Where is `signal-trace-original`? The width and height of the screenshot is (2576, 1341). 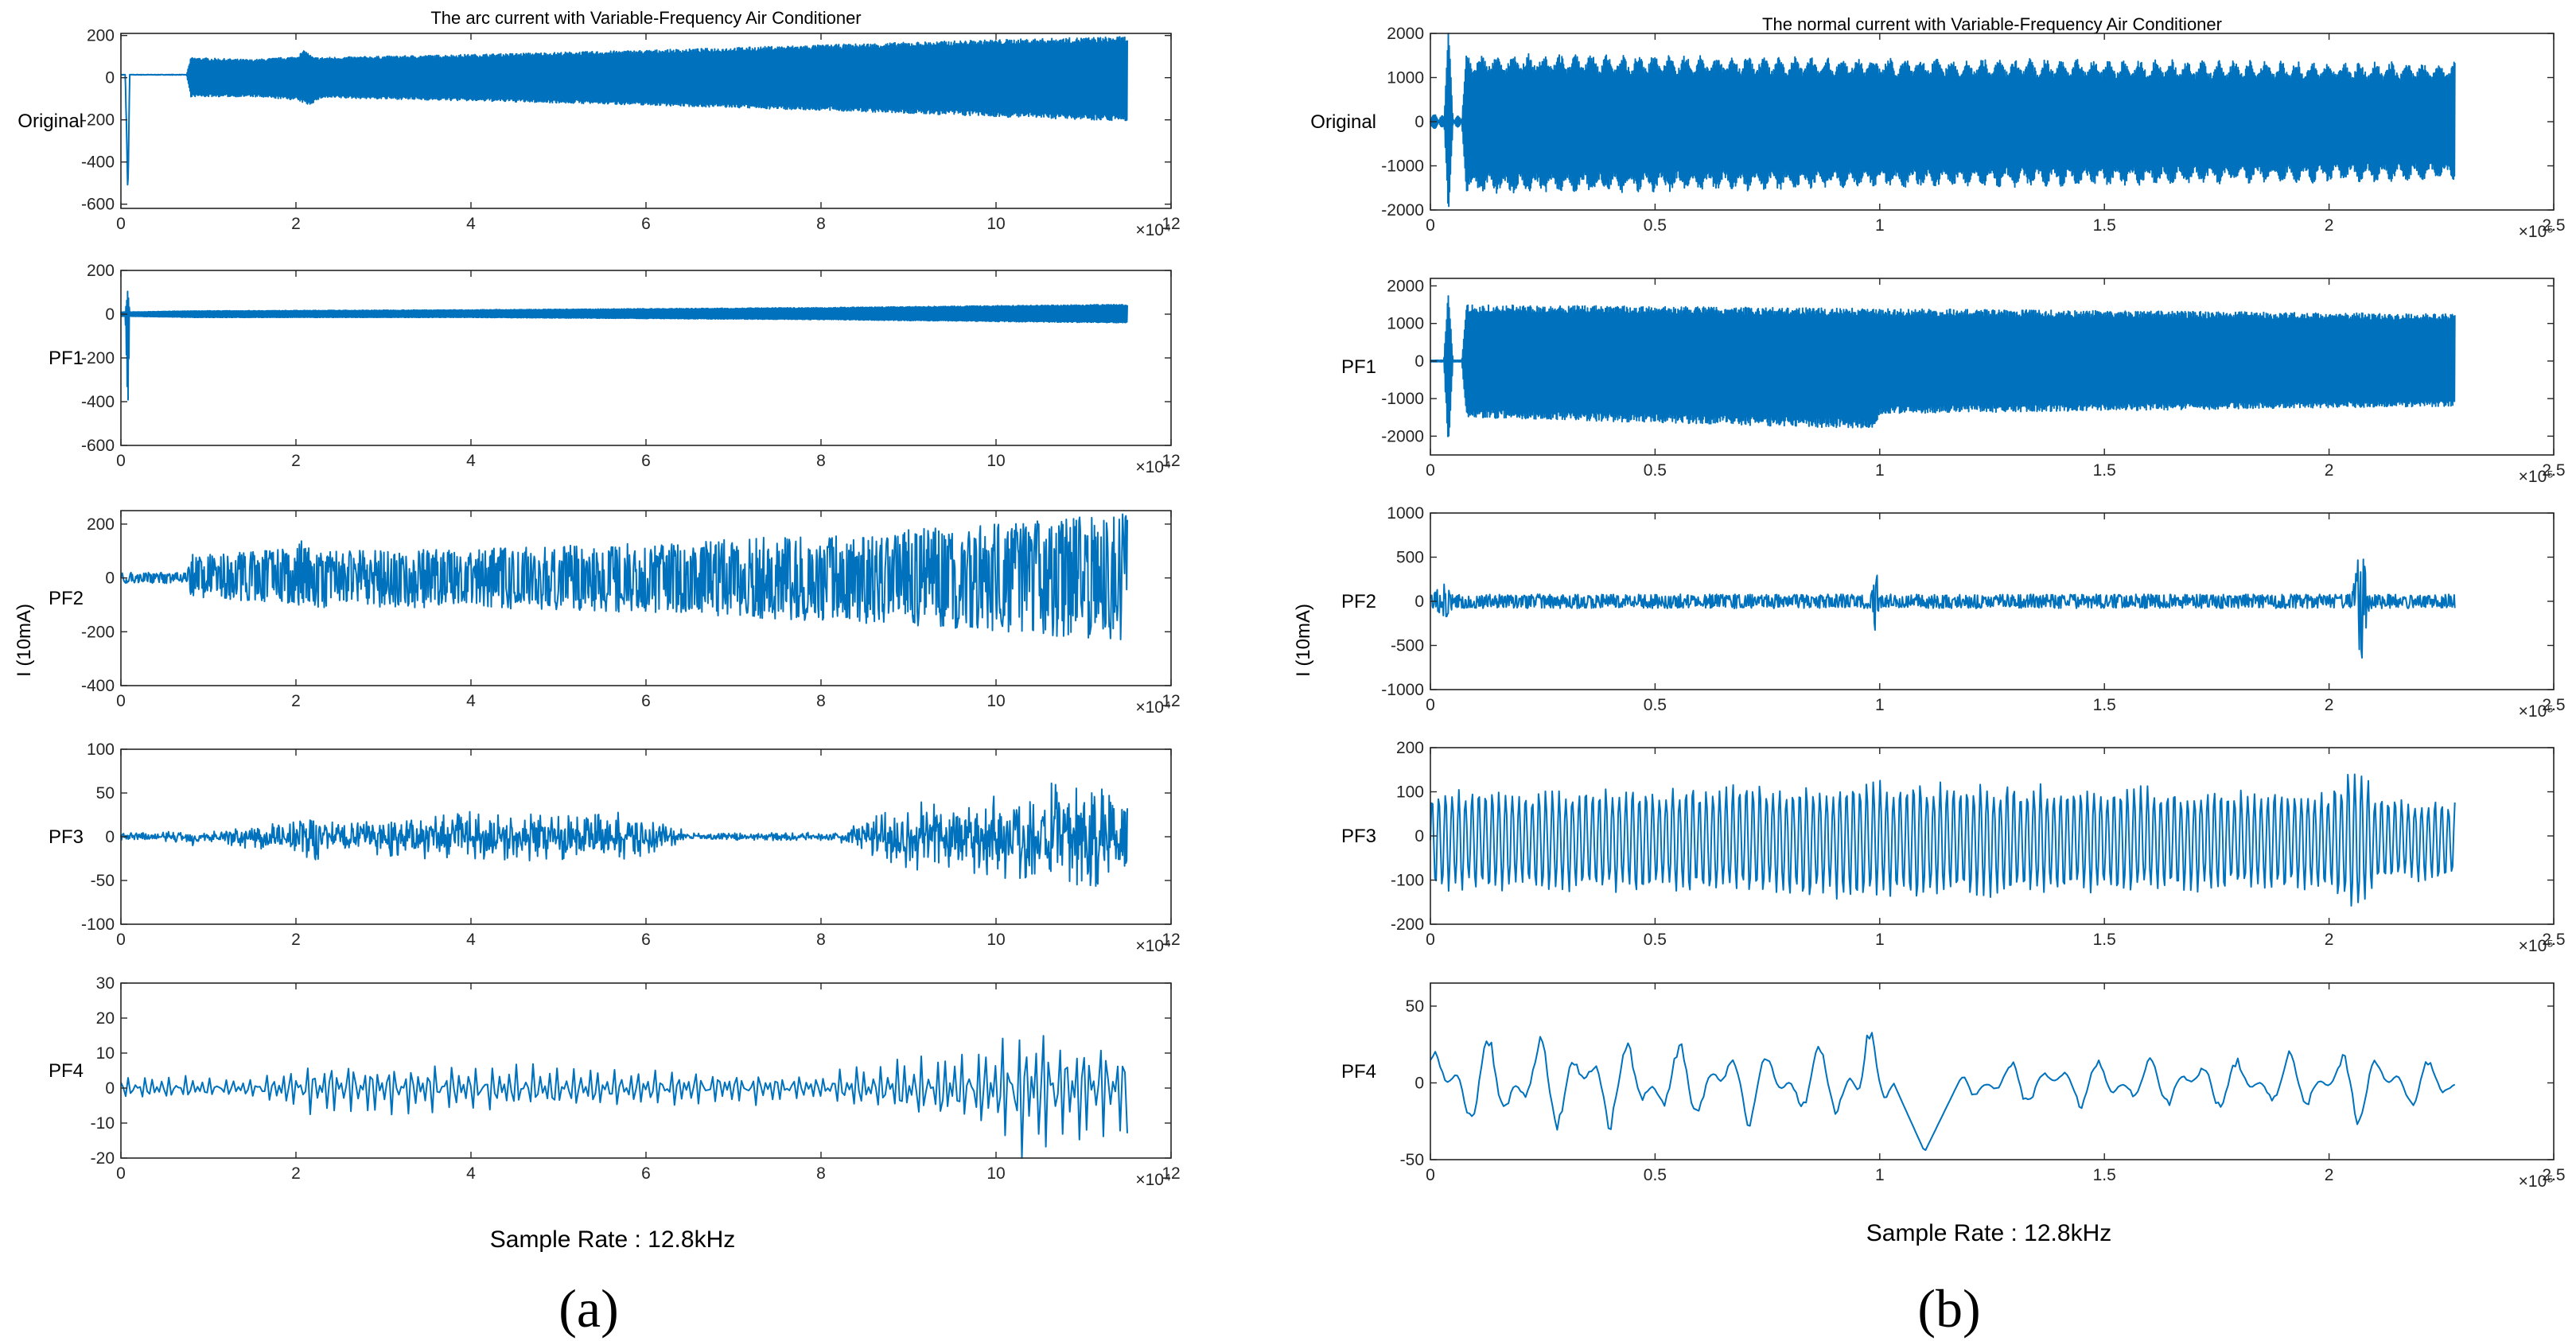
signal-trace-original is located at coordinates (1943, 121).